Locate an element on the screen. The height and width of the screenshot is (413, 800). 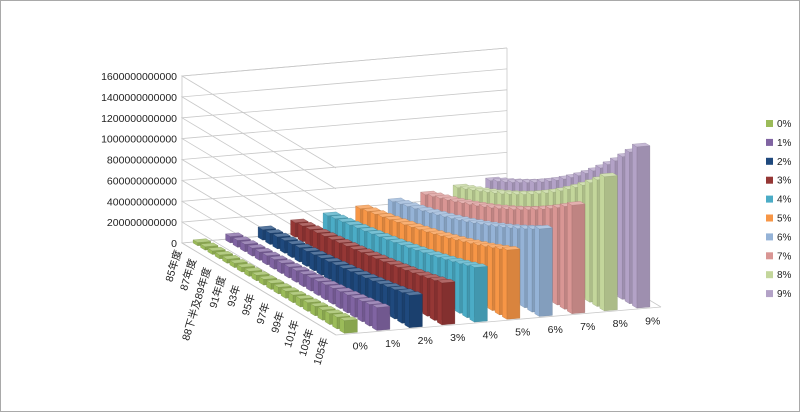
category-tick-label: 101年 is located at coordinates (291, 333).